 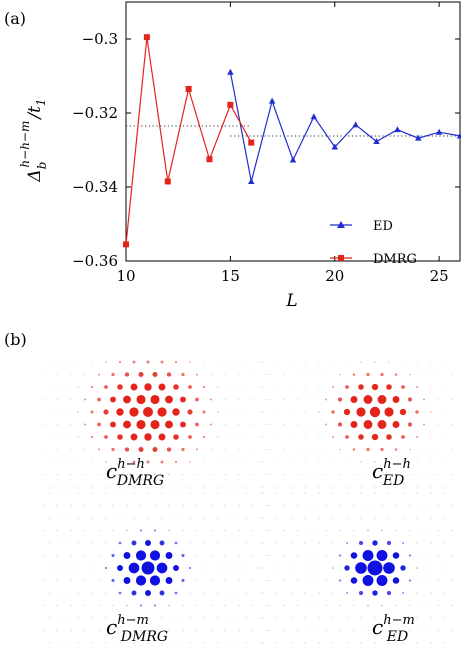 What do you see at coordinates (391, 473) in the screenshot?
I see `svg-text:ch−hED: ch−h ED` at bounding box center [391, 473].